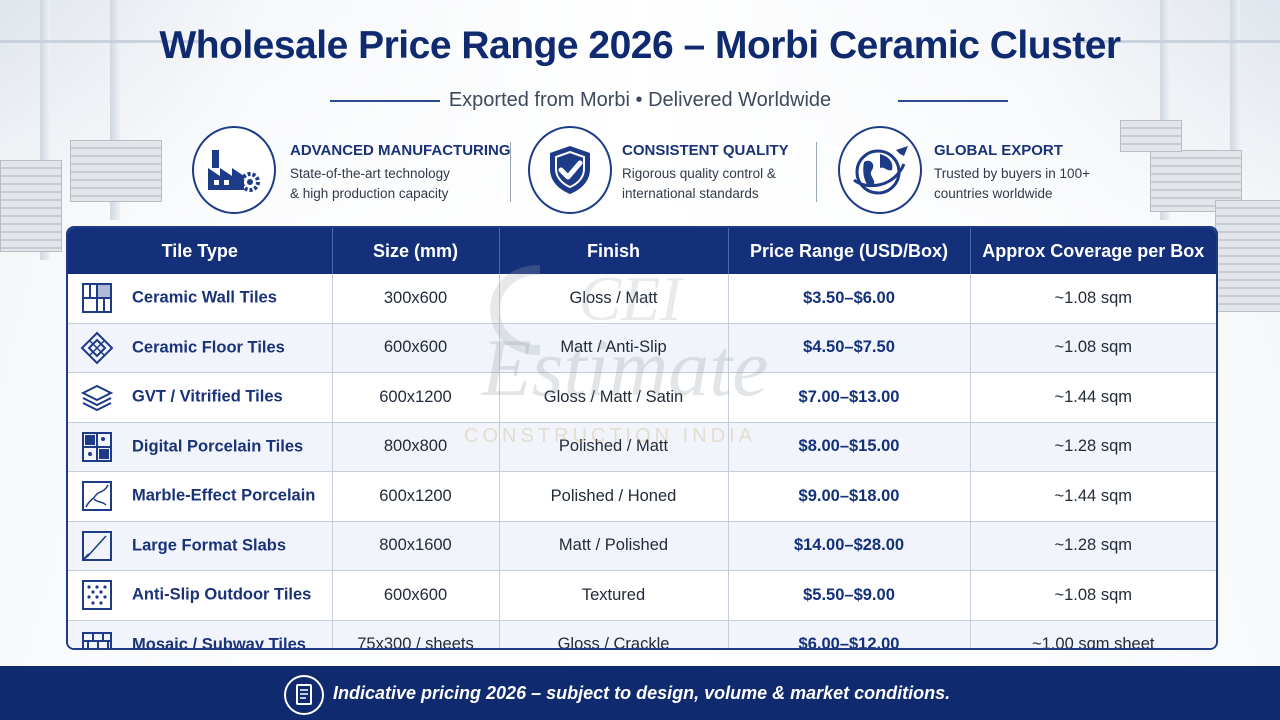  What do you see at coordinates (849, 251) in the screenshot?
I see `column-header-price: Price Range (USD/Box)` at bounding box center [849, 251].